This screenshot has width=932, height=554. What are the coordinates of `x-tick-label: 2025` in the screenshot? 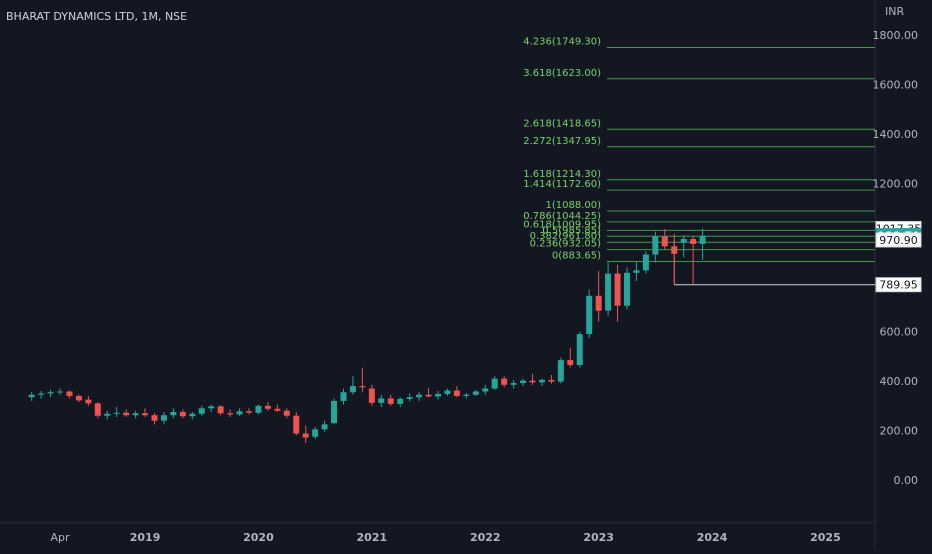 It's located at (825, 537).